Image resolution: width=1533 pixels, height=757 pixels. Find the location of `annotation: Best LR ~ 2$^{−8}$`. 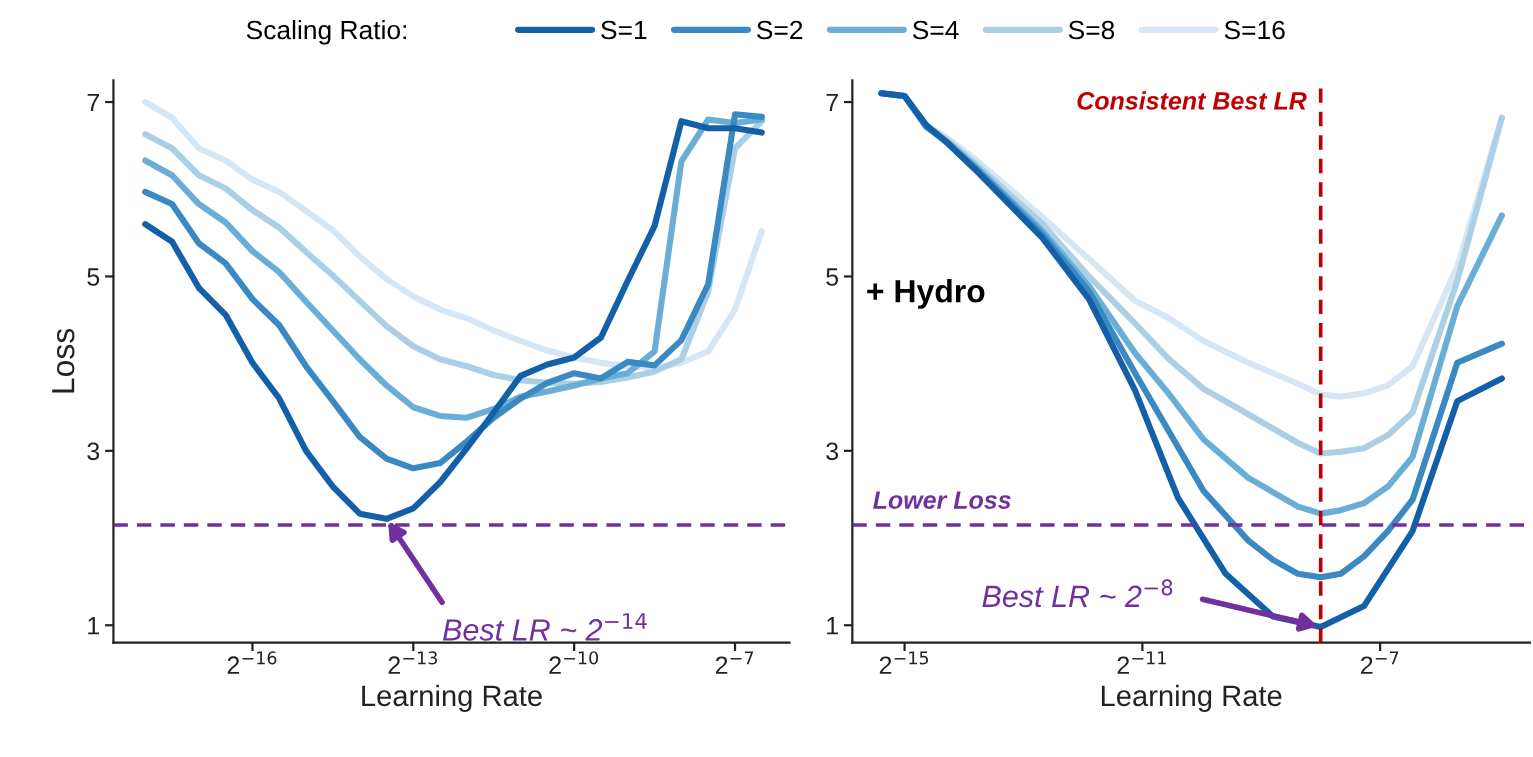

annotation: Best LR ~ 2$^{−8}$ is located at coordinates (1077, 593).